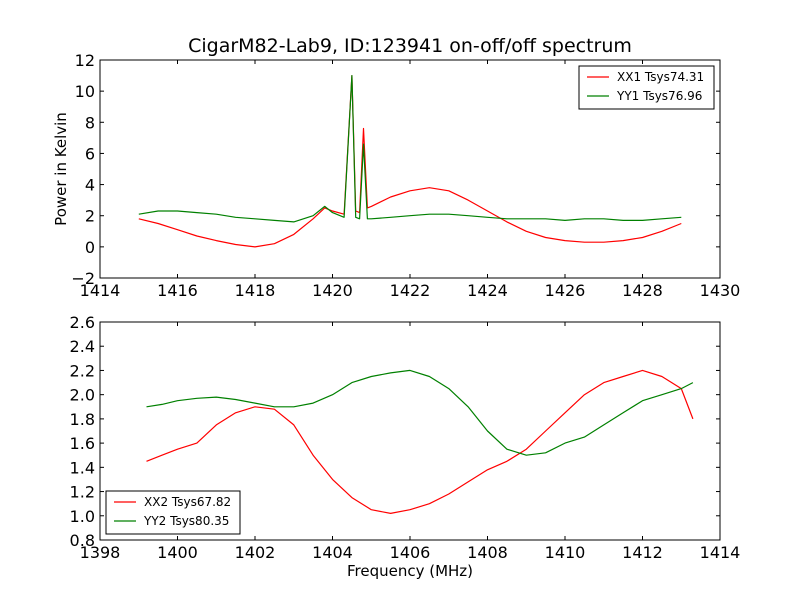 The height and width of the screenshot is (600, 800). I want to click on x-tick-label: 1410, so click(565, 552).